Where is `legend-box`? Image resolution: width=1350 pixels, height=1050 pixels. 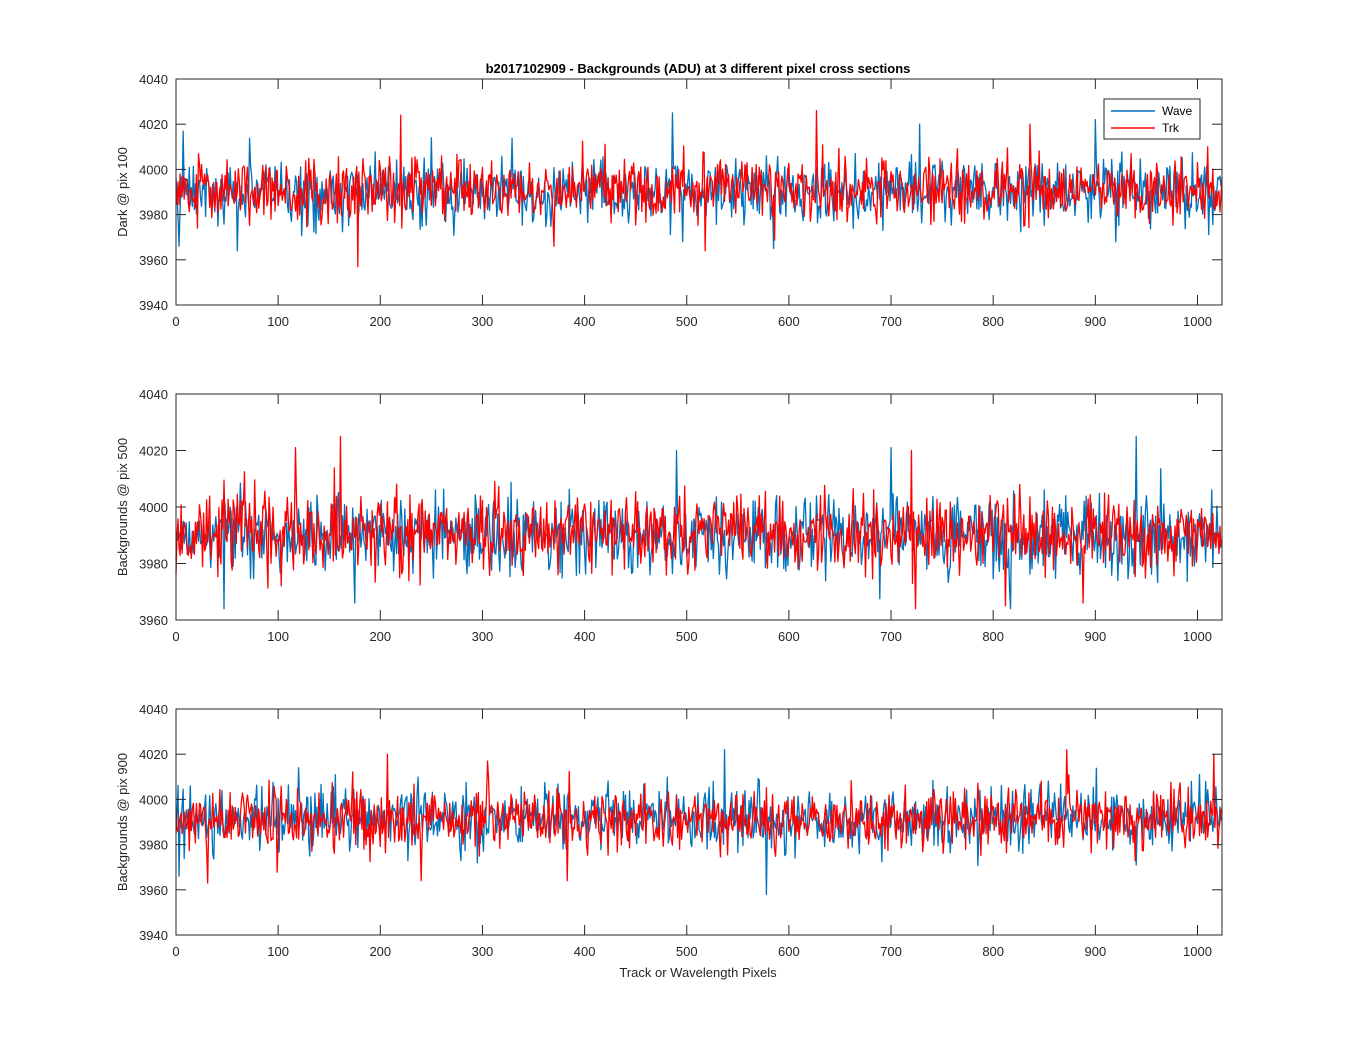
legend-box is located at coordinates (1152, 119).